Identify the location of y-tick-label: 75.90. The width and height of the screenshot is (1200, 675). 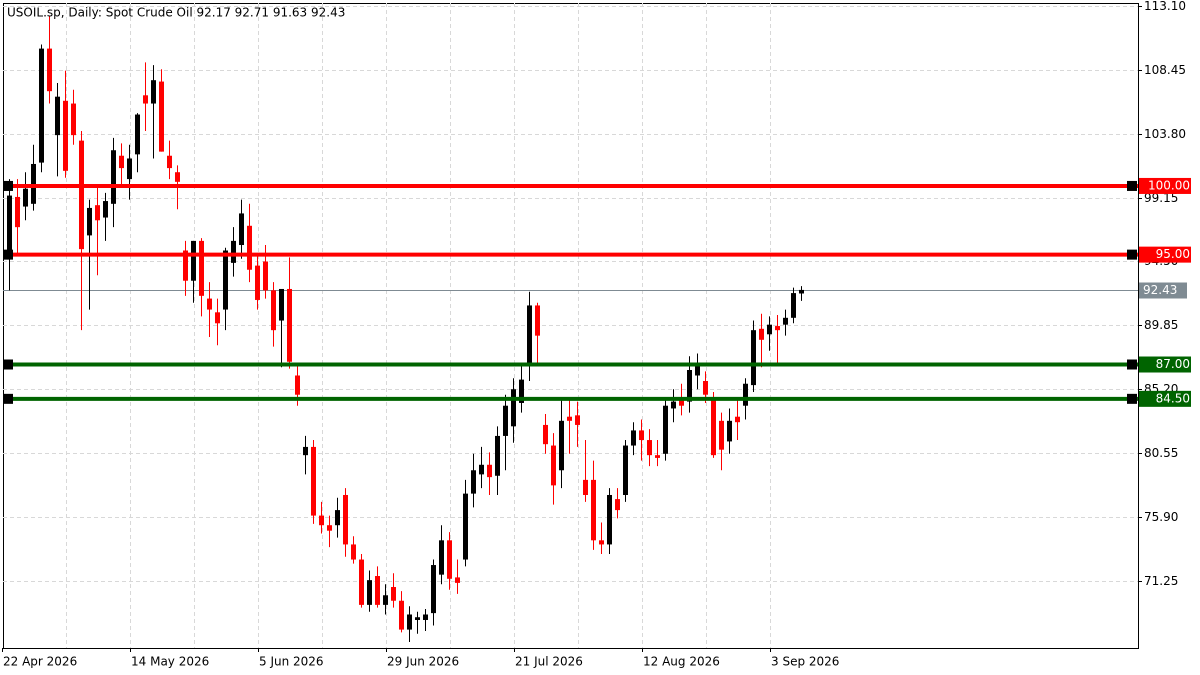
(1161, 517).